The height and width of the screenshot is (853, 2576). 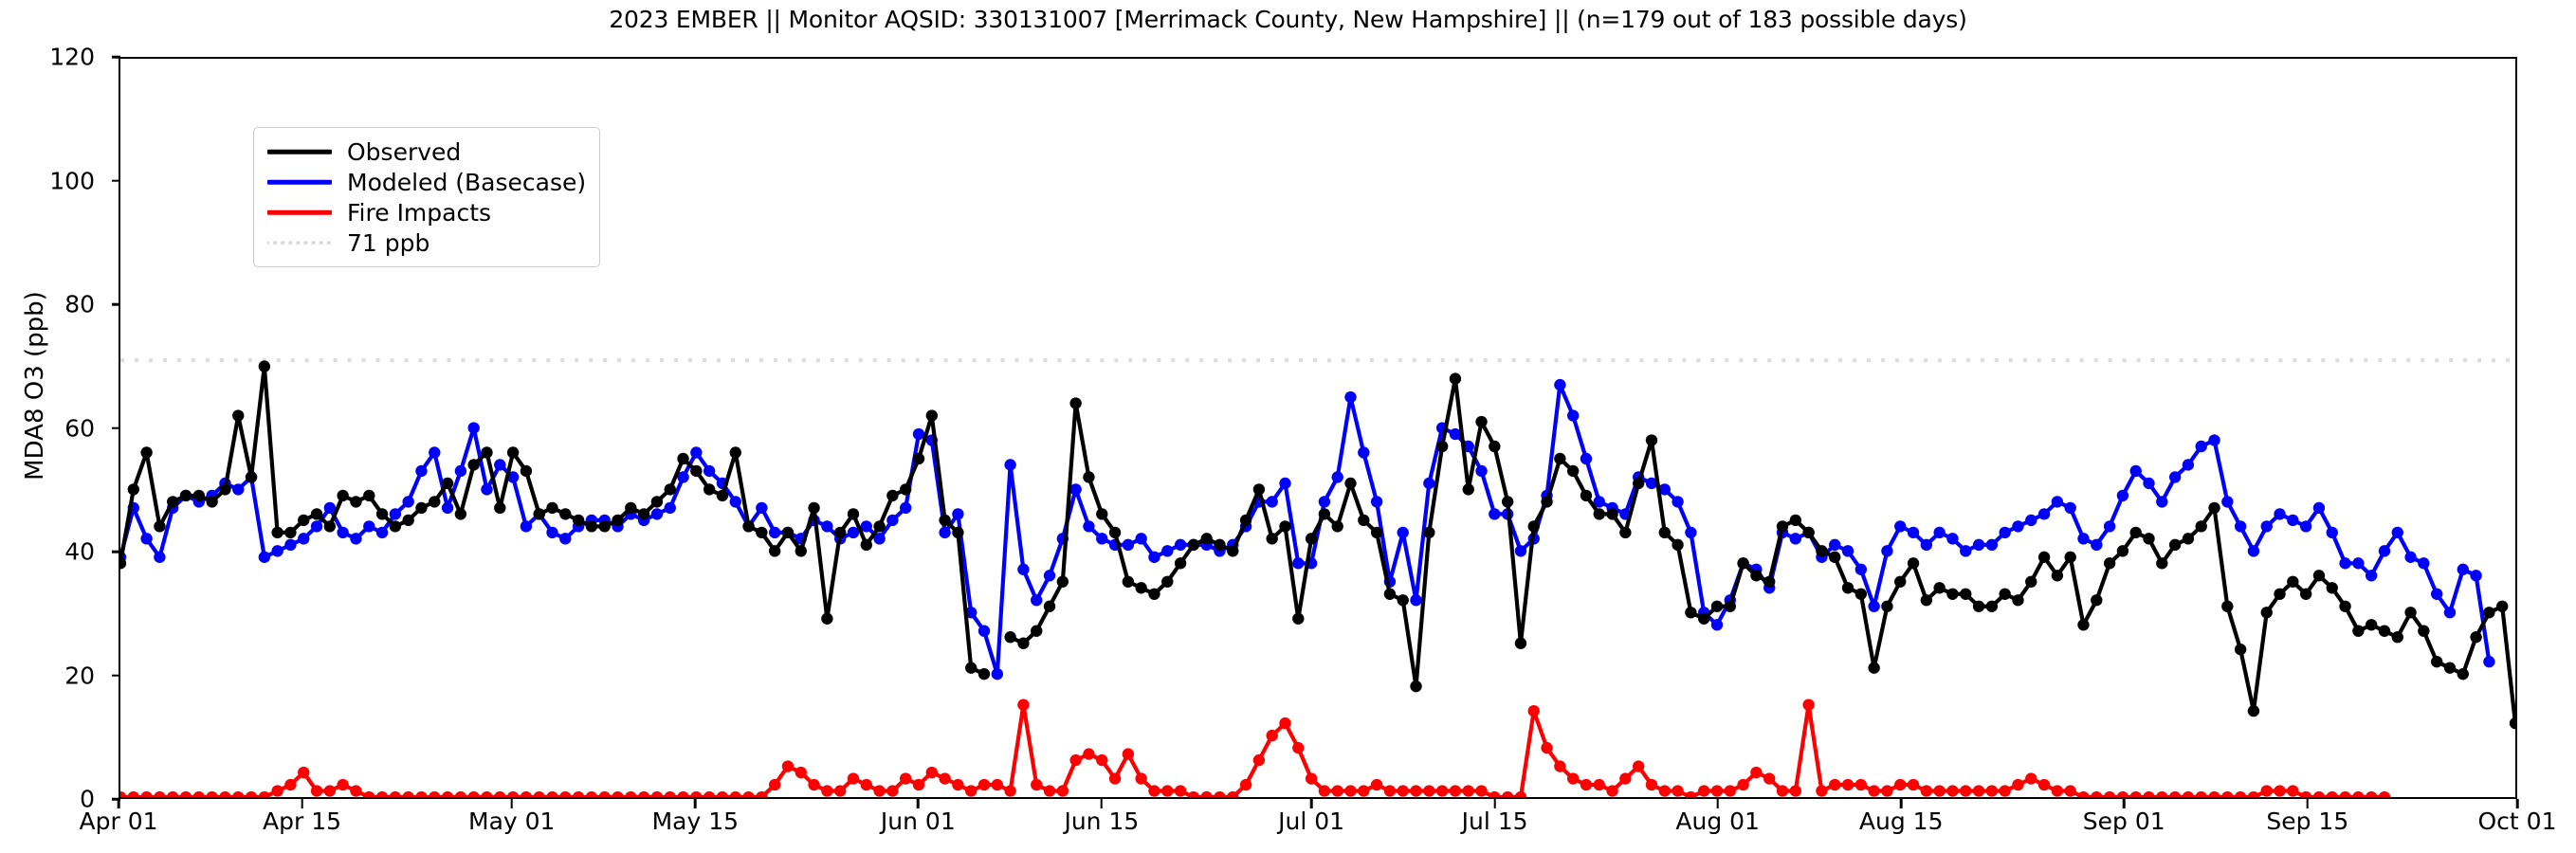 What do you see at coordinates (118, 803) in the screenshot?
I see `x-tick-mark` at bounding box center [118, 803].